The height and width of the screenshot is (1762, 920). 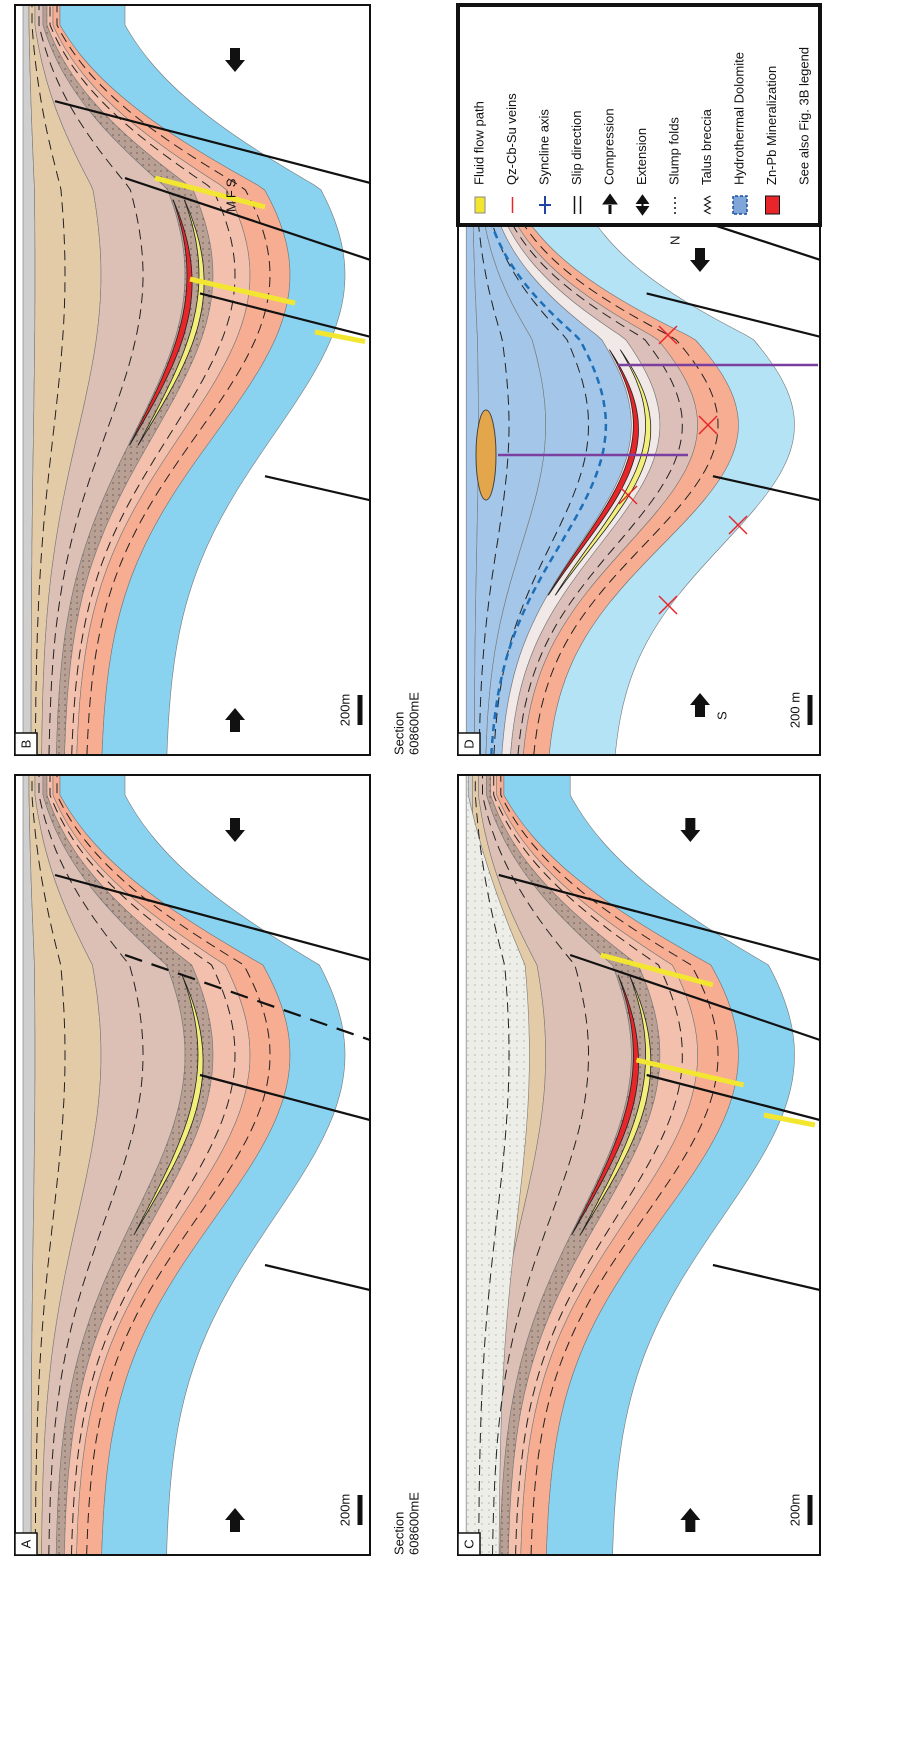 I want to click on legend-box, so click(x=639, y=115).